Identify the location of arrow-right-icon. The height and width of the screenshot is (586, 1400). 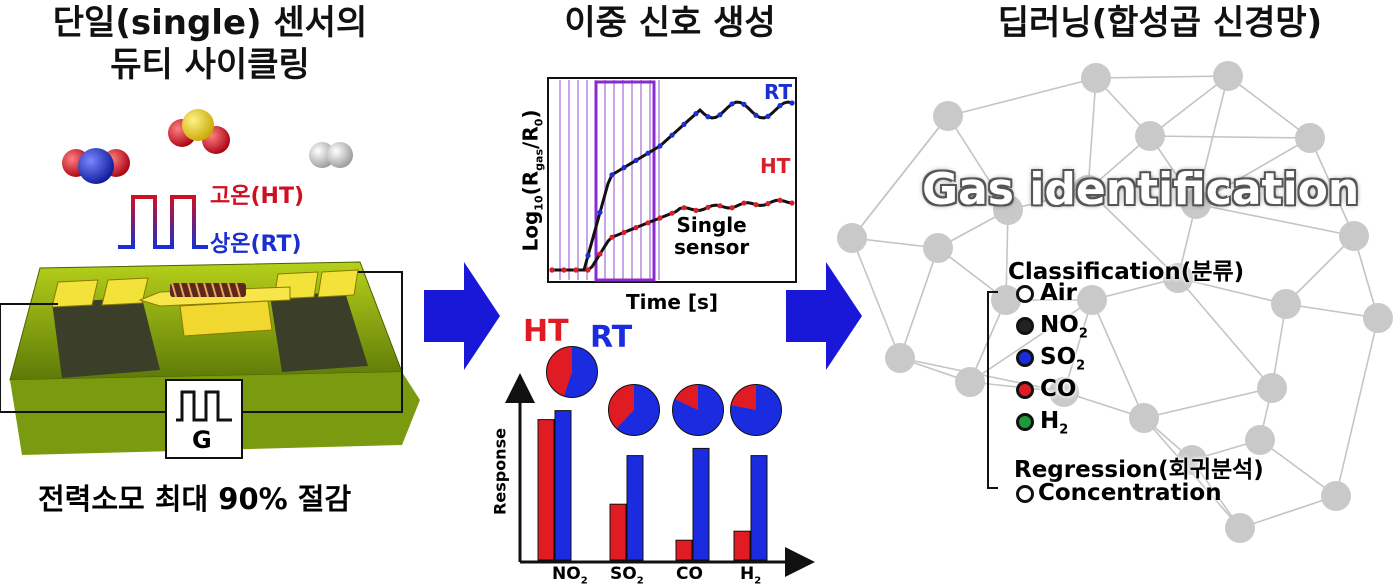
(824, 316).